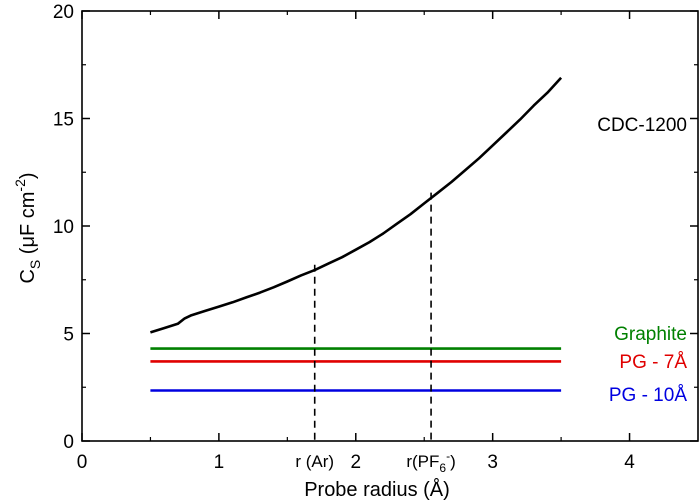 The image size is (700, 504). I want to click on x-tick-label-2: 2, so click(355, 462).